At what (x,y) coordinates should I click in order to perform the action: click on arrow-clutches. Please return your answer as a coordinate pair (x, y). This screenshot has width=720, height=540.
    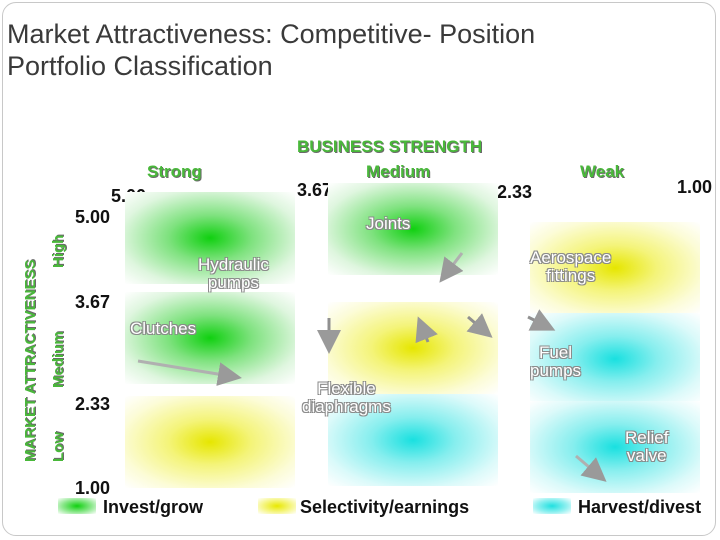
    Looking at the image, I should click on (189, 372).